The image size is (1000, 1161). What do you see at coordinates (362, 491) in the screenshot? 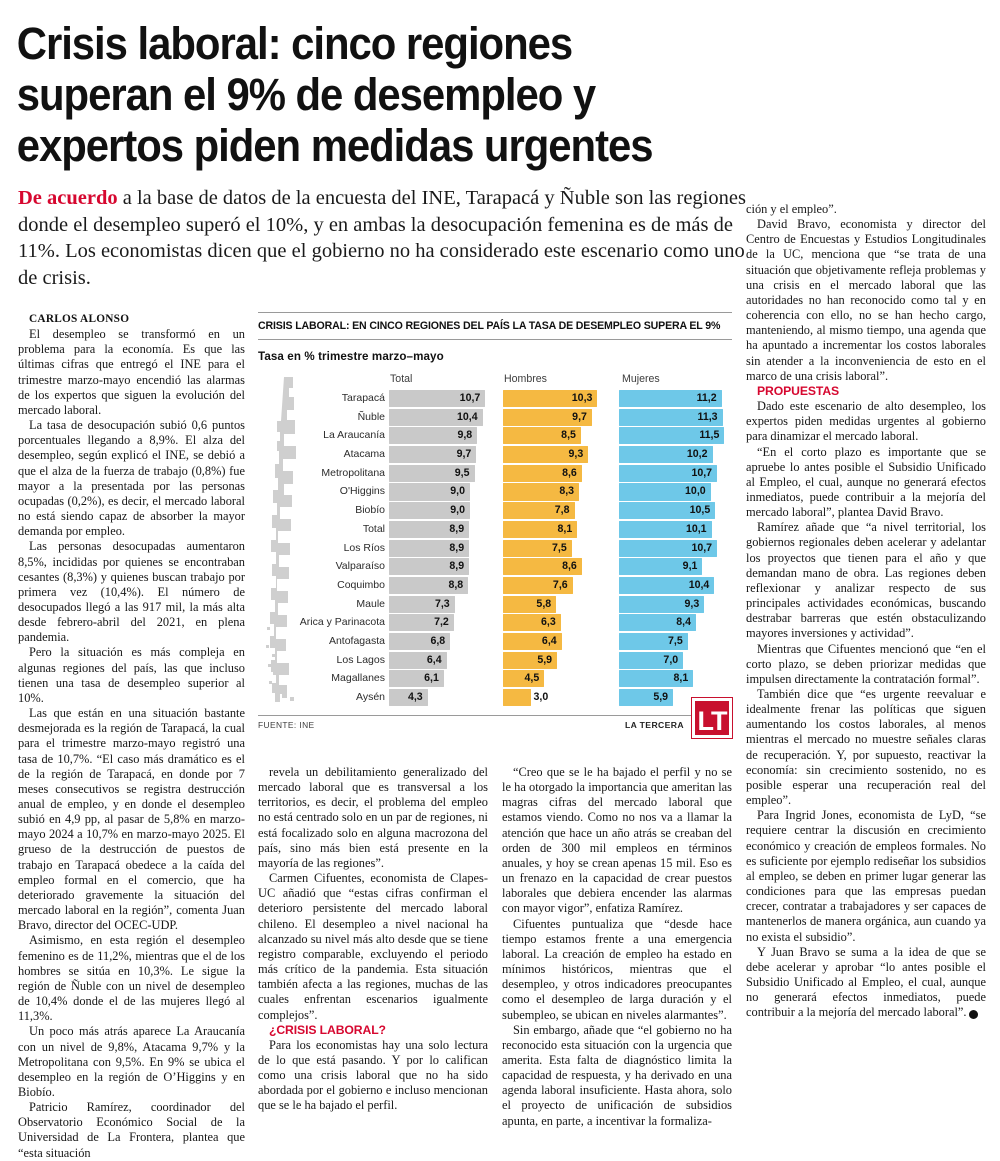
I see `chart-row-label: O'Higgins` at bounding box center [362, 491].